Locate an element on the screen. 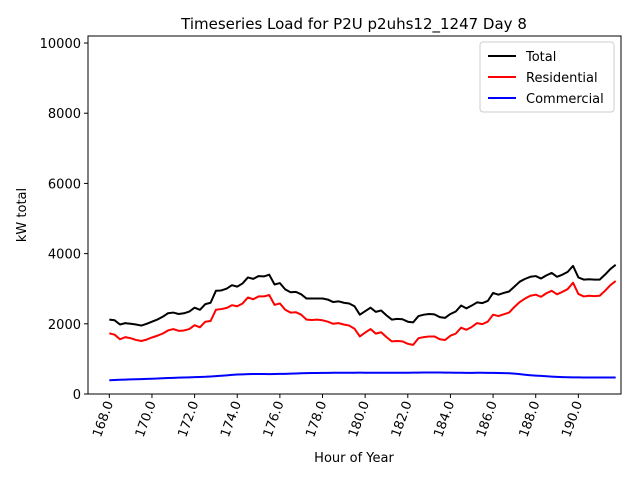 The image size is (640, 480). legend-label-total: Total is located at coordinates (540, 57).